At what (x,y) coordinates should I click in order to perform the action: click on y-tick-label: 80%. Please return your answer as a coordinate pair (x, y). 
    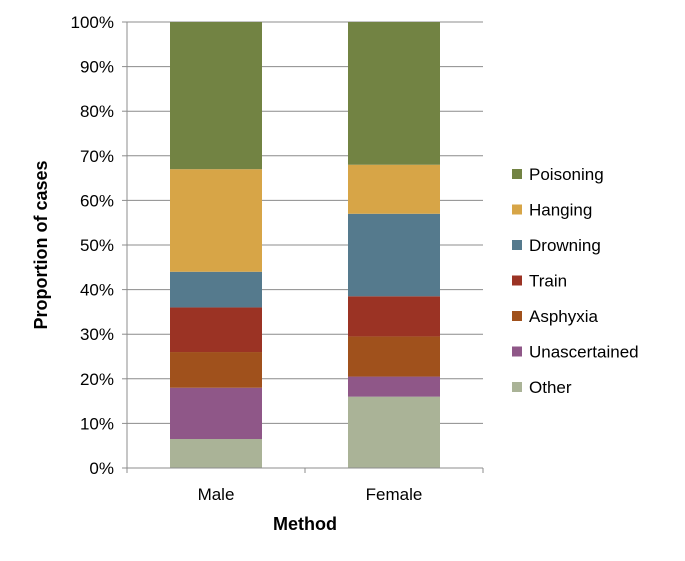
    Looking at the image, I should click on (97, 111).